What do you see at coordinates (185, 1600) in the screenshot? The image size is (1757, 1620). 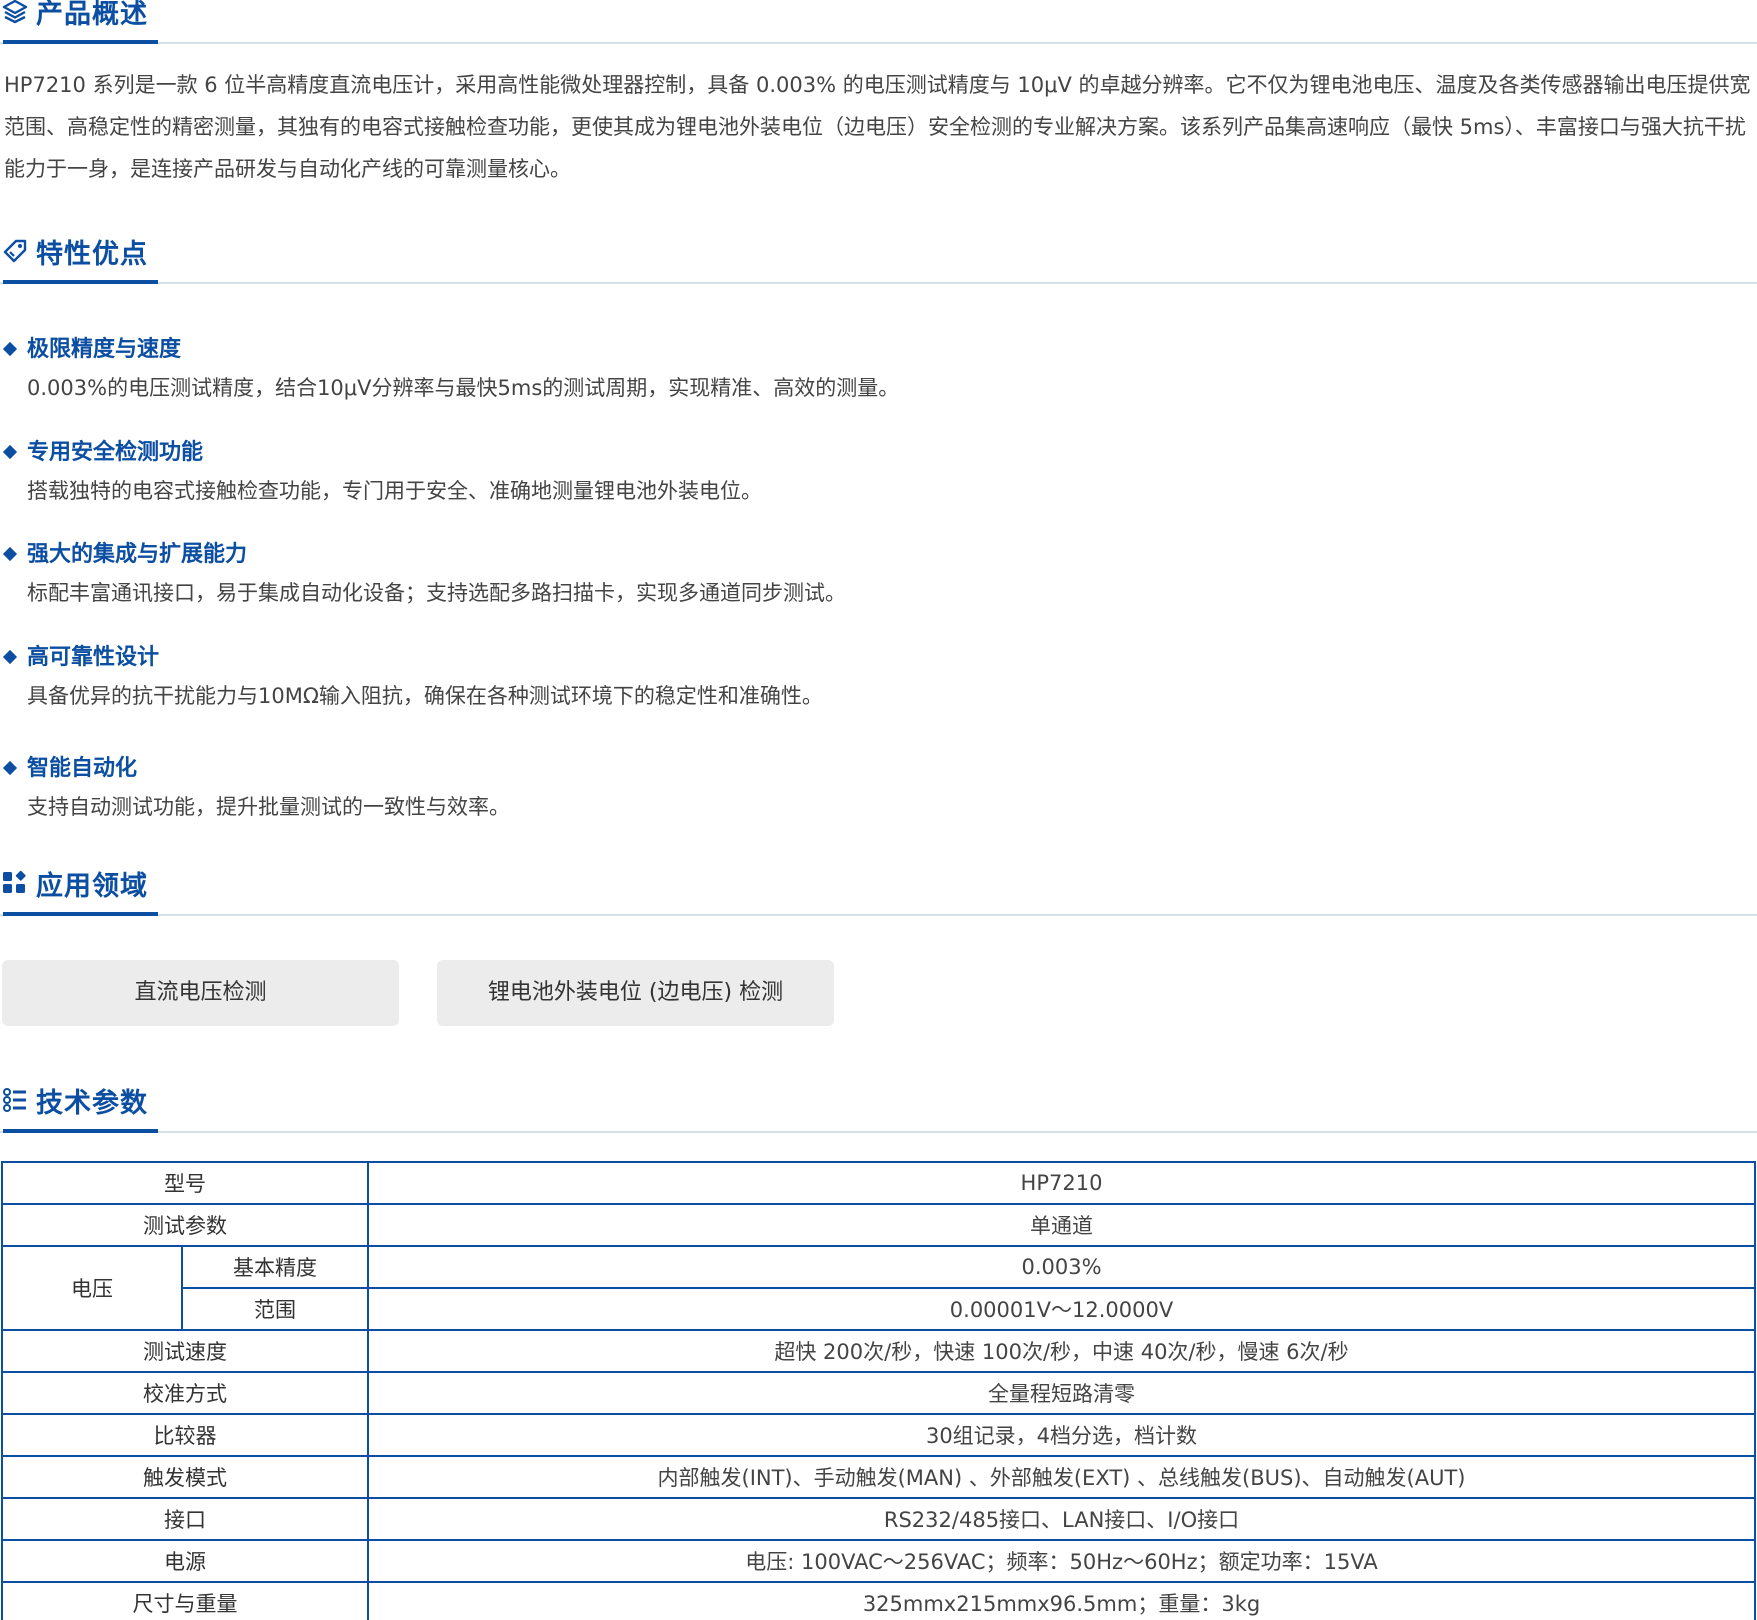 I see `spec-label: 尺寸与重量` at bounding box center [185, 1600].